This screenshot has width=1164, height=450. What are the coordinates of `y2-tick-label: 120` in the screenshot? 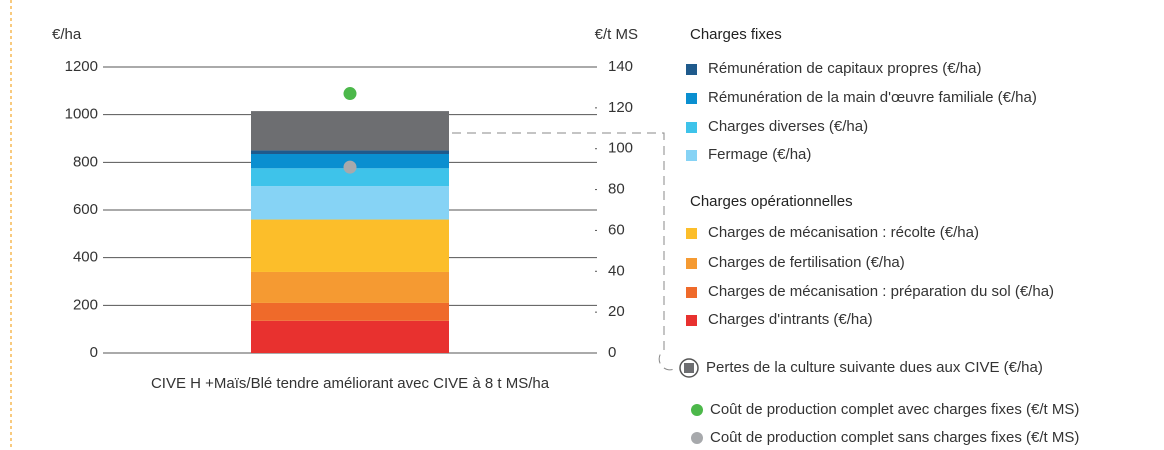 It's located at (620, 107).